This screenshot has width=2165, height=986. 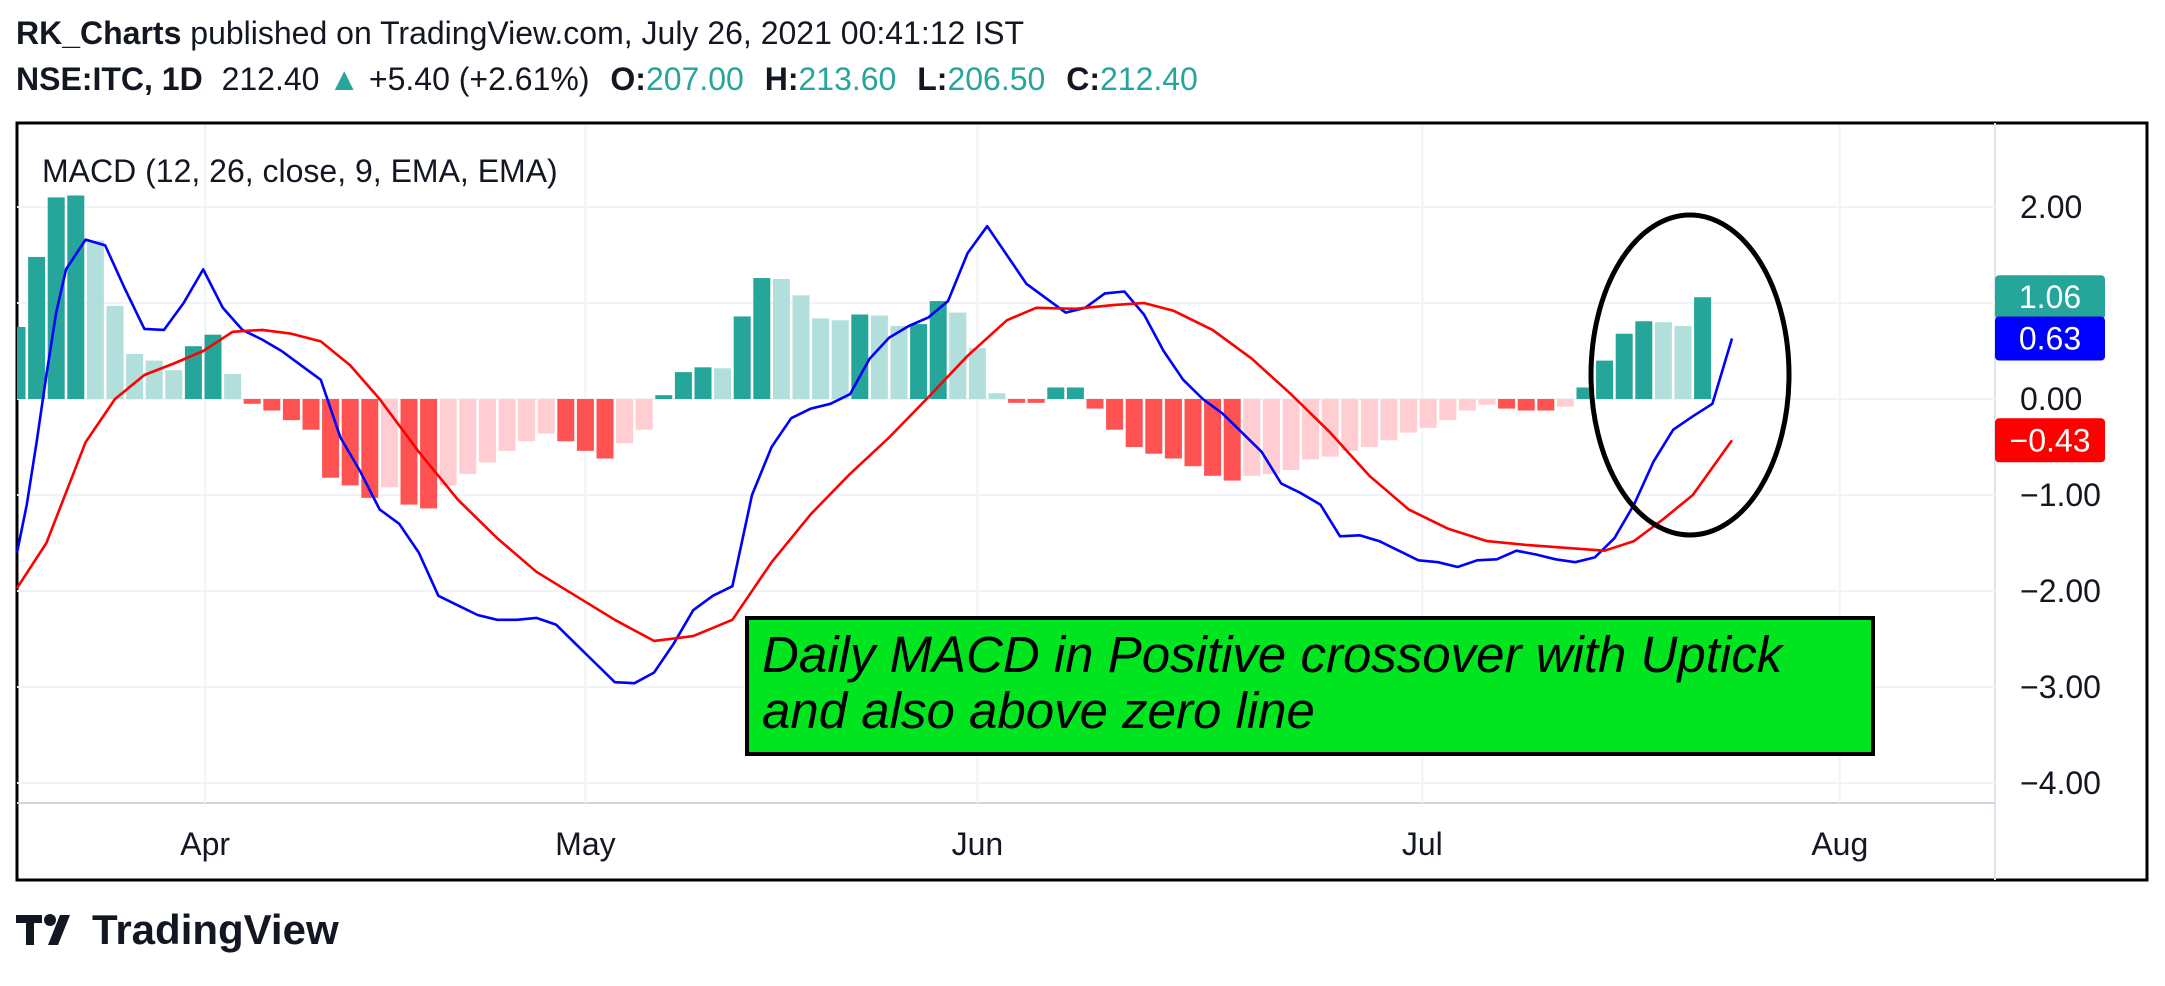 What do you see at coordinates (1422, 844) in the screenshot?
I see `x-tick-label: Jul` at bounding box center [1422, 844].